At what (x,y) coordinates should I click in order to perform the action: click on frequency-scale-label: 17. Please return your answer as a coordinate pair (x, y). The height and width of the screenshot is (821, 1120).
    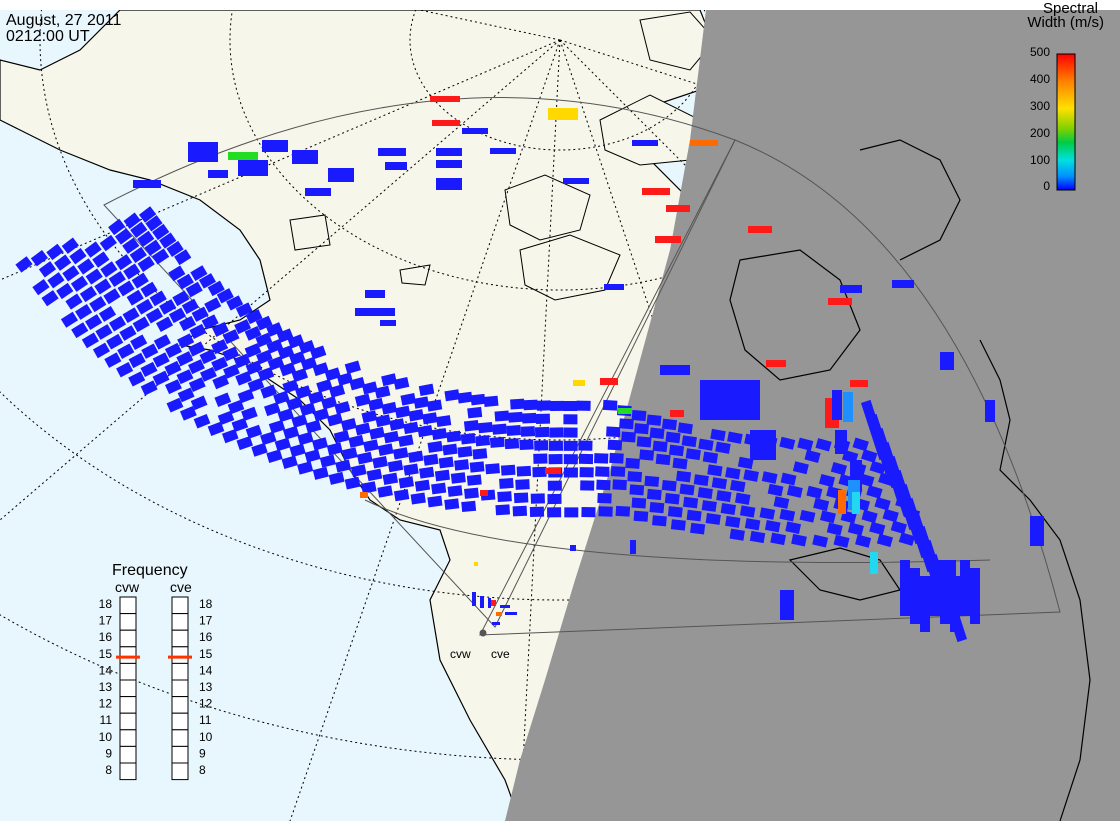
    Looking at the image, I should click on (206, 621).